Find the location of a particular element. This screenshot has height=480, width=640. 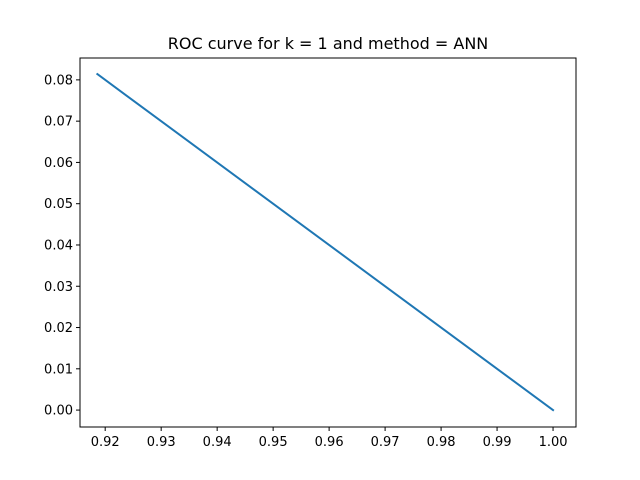

y-axis: 0.00 0.01 0.02 0.03 0.04 0.05 0.06 0.07 0.08 is located at coordinates (62, 246).